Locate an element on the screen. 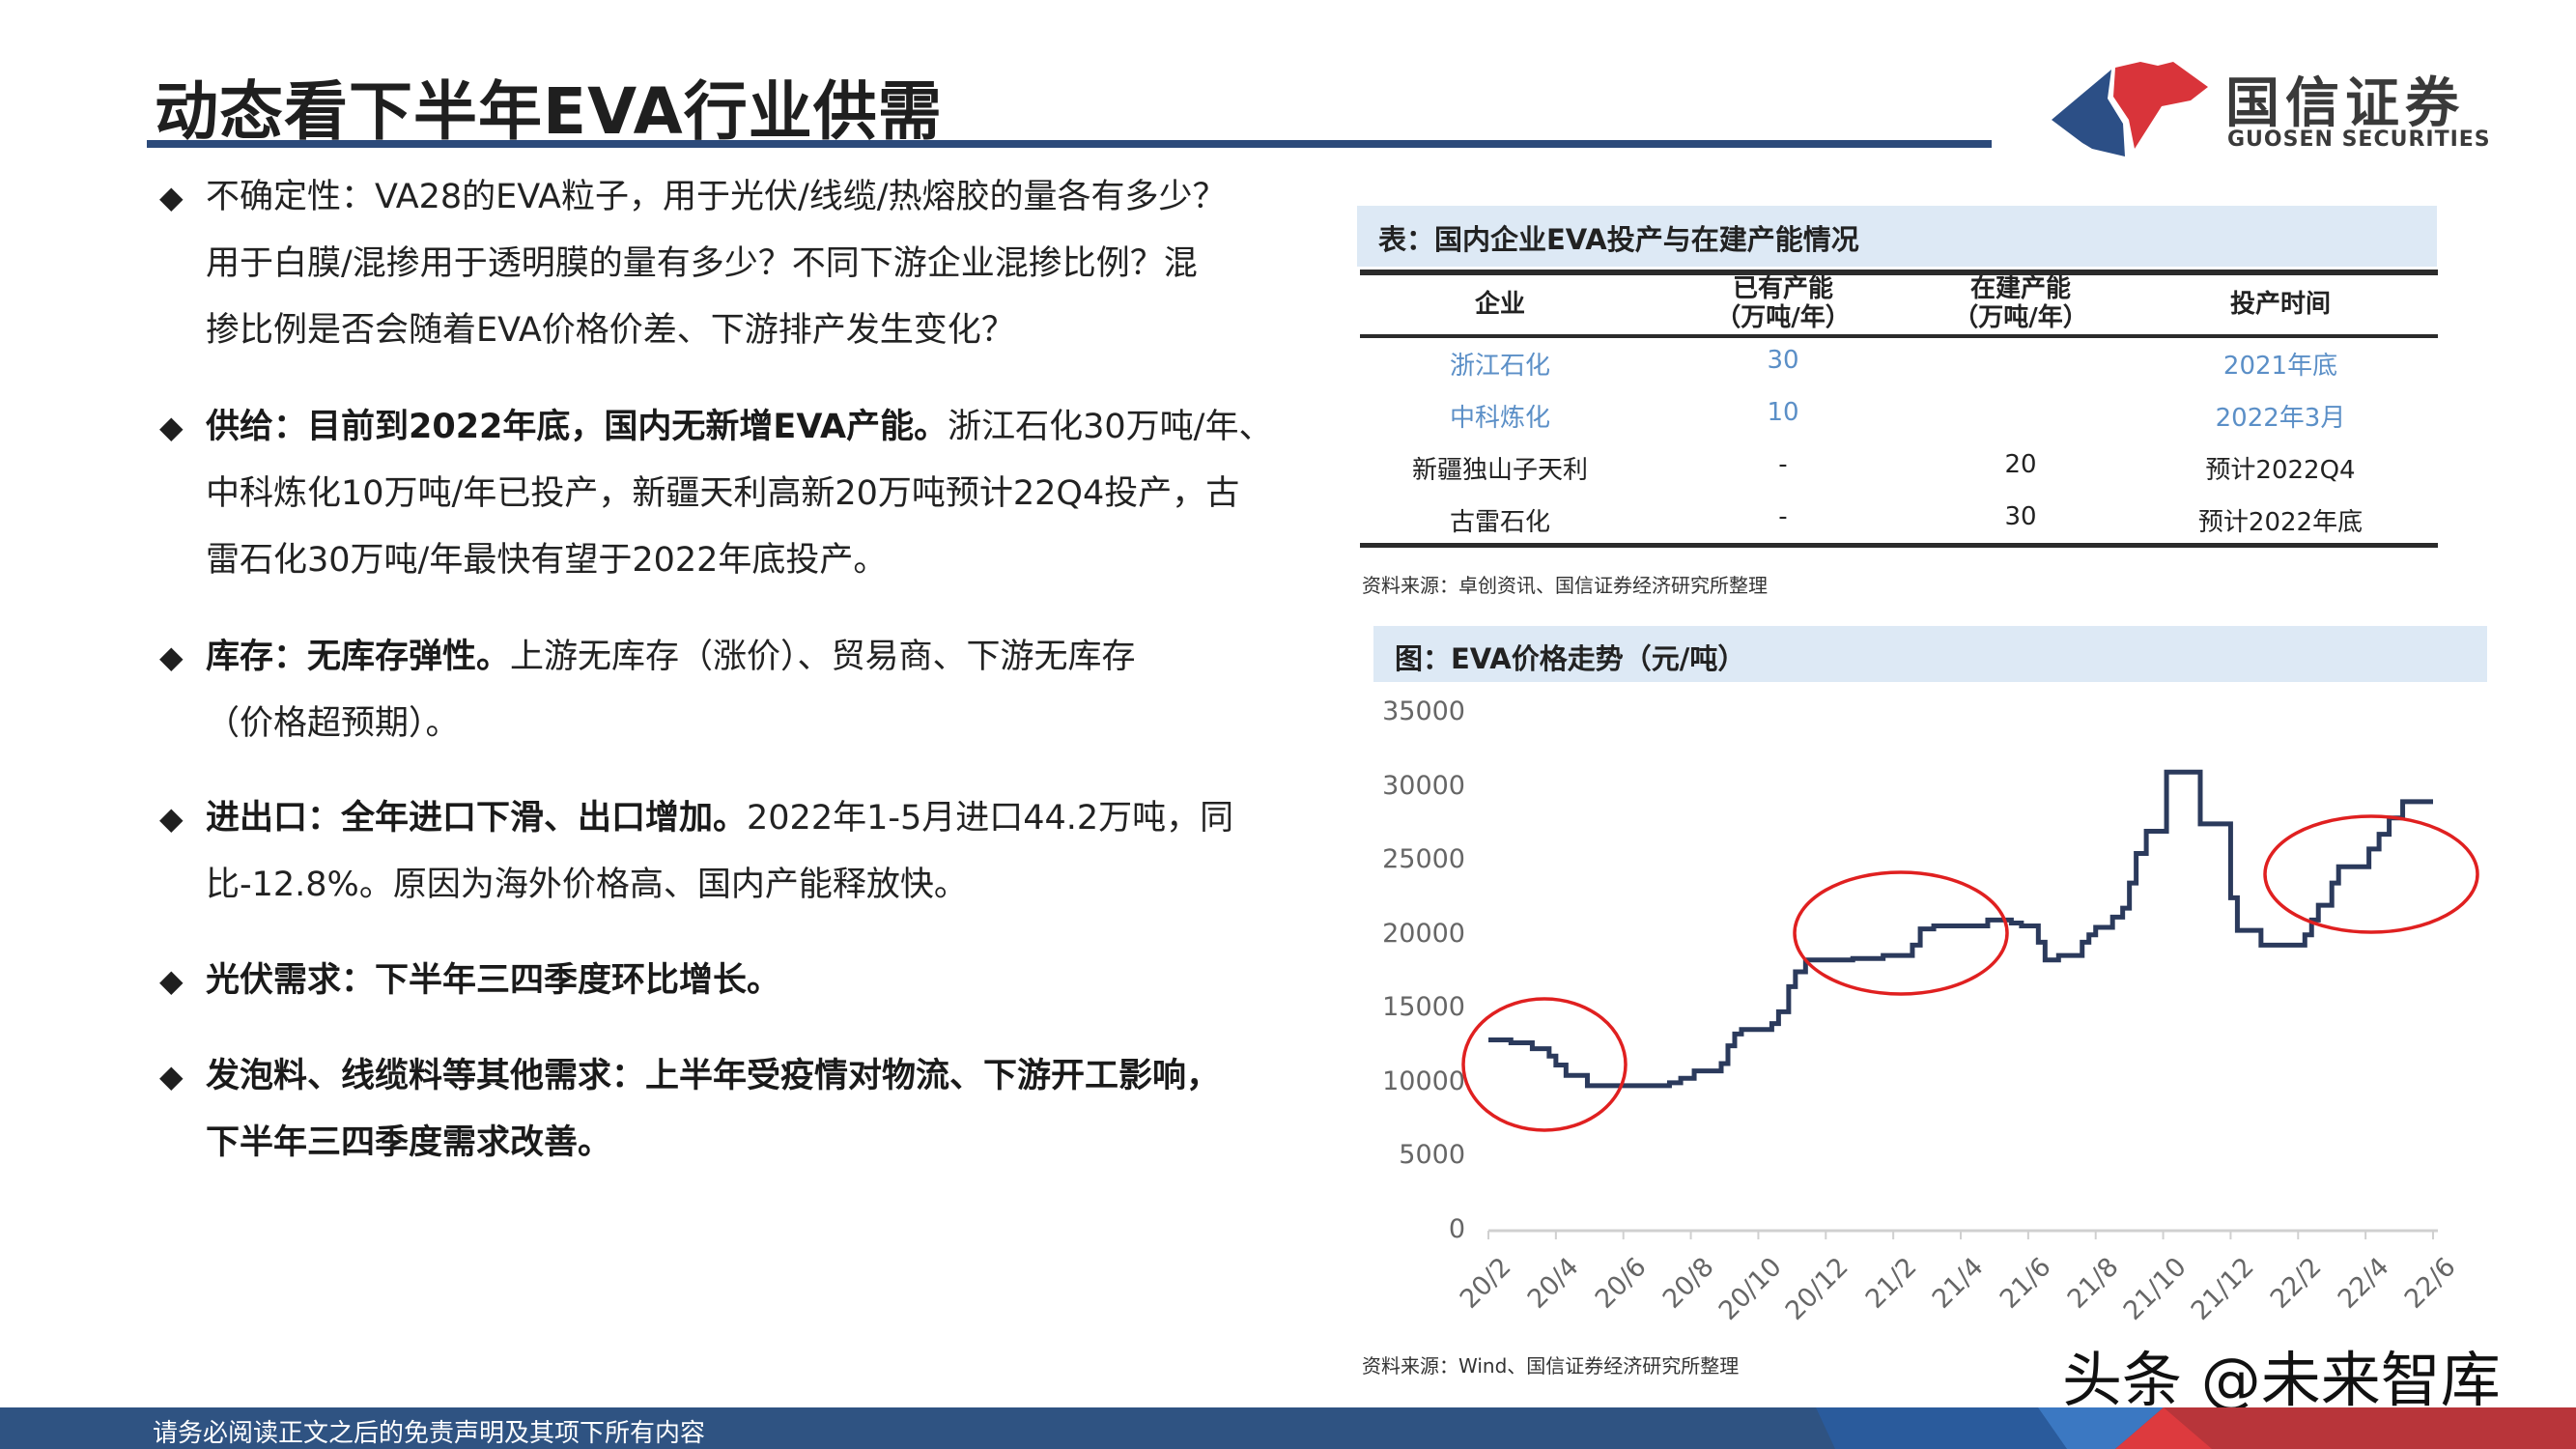  y-tick-label: 20000 is located at coordinates (1423, 933).